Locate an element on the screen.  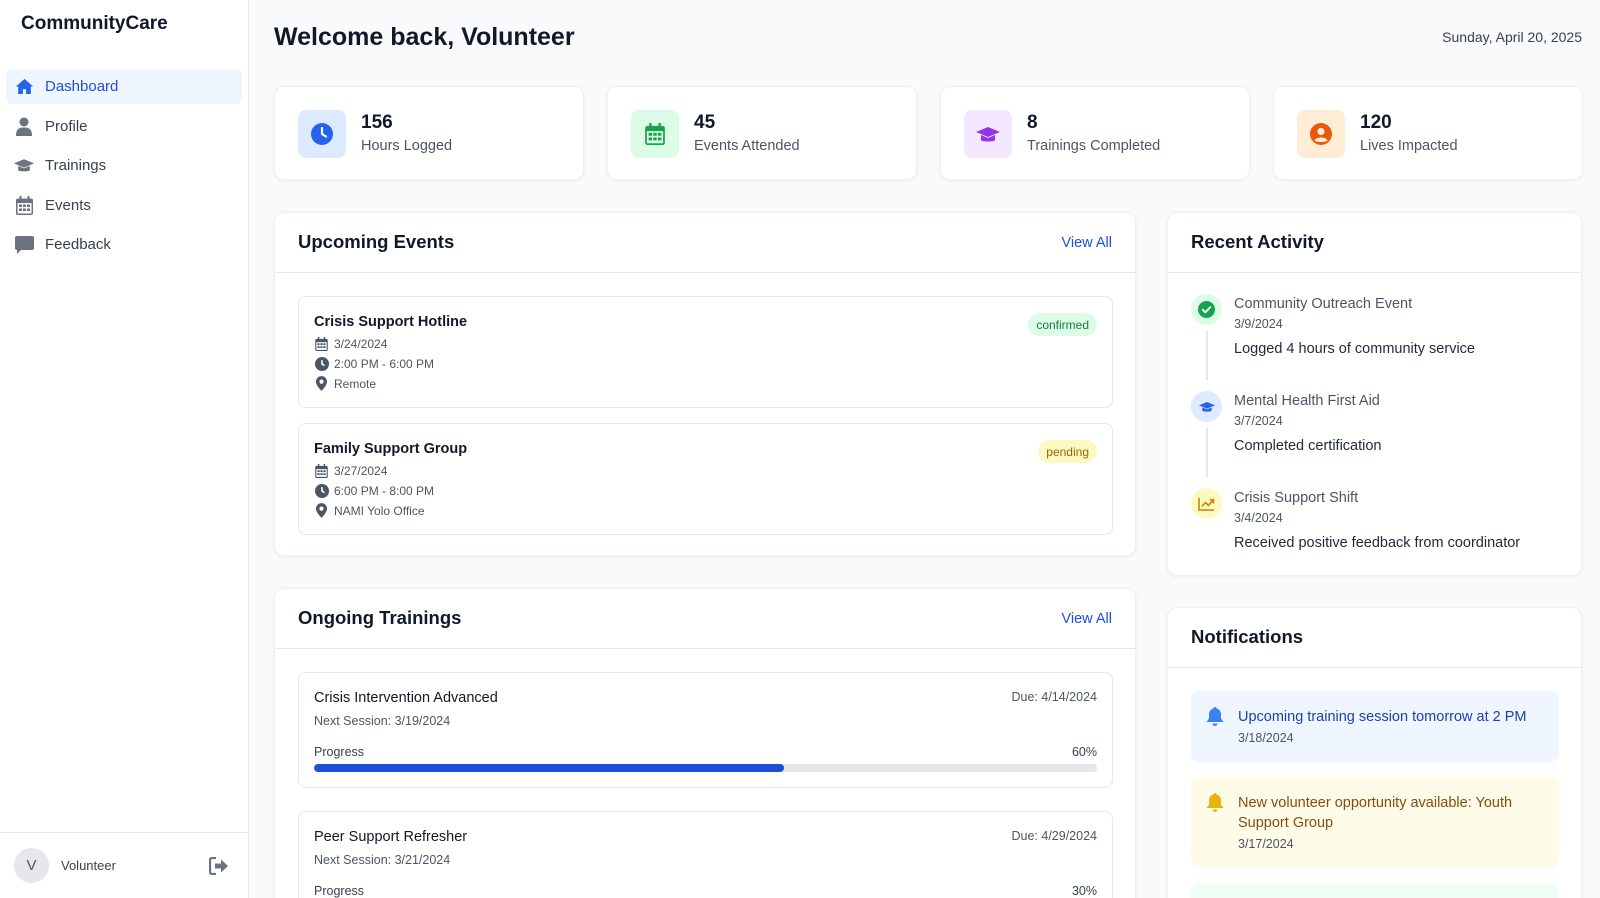
event-name: Crisis Support Hotline is located at coordinates (391, 322).